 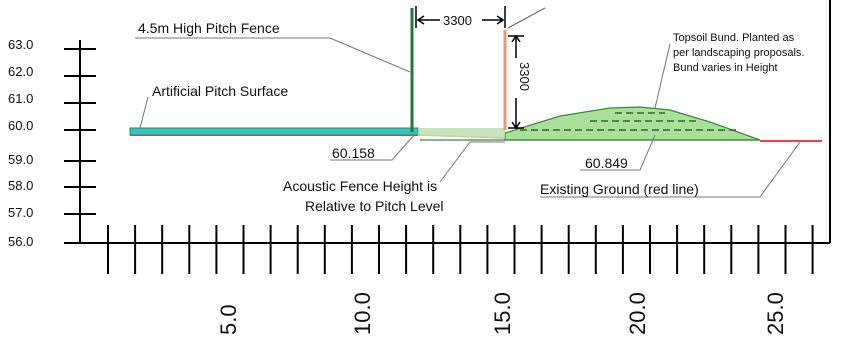 I want to click on leader-pitch-surface, so click(x=144, y=112).